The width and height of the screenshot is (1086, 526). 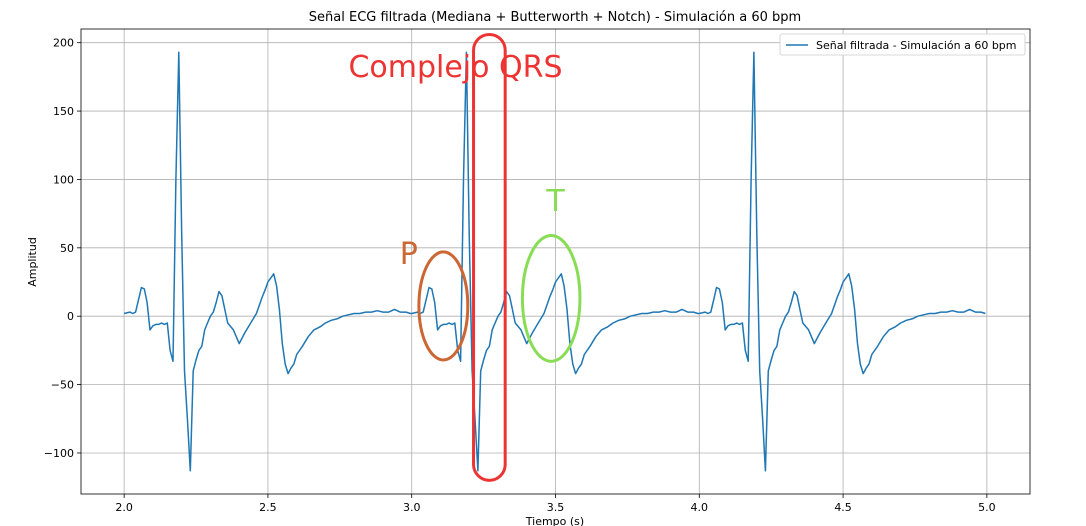 I want to click on y-tick-label: 100, so click(x=63, y=179).